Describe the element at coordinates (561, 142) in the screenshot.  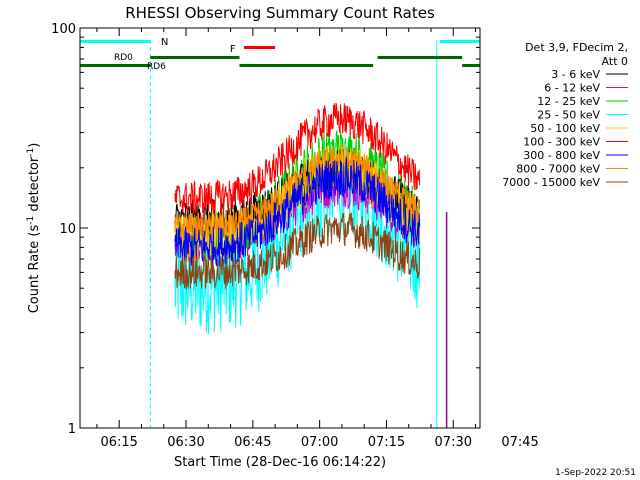
I see `legend-label: 100 - 300 keV` at that location.